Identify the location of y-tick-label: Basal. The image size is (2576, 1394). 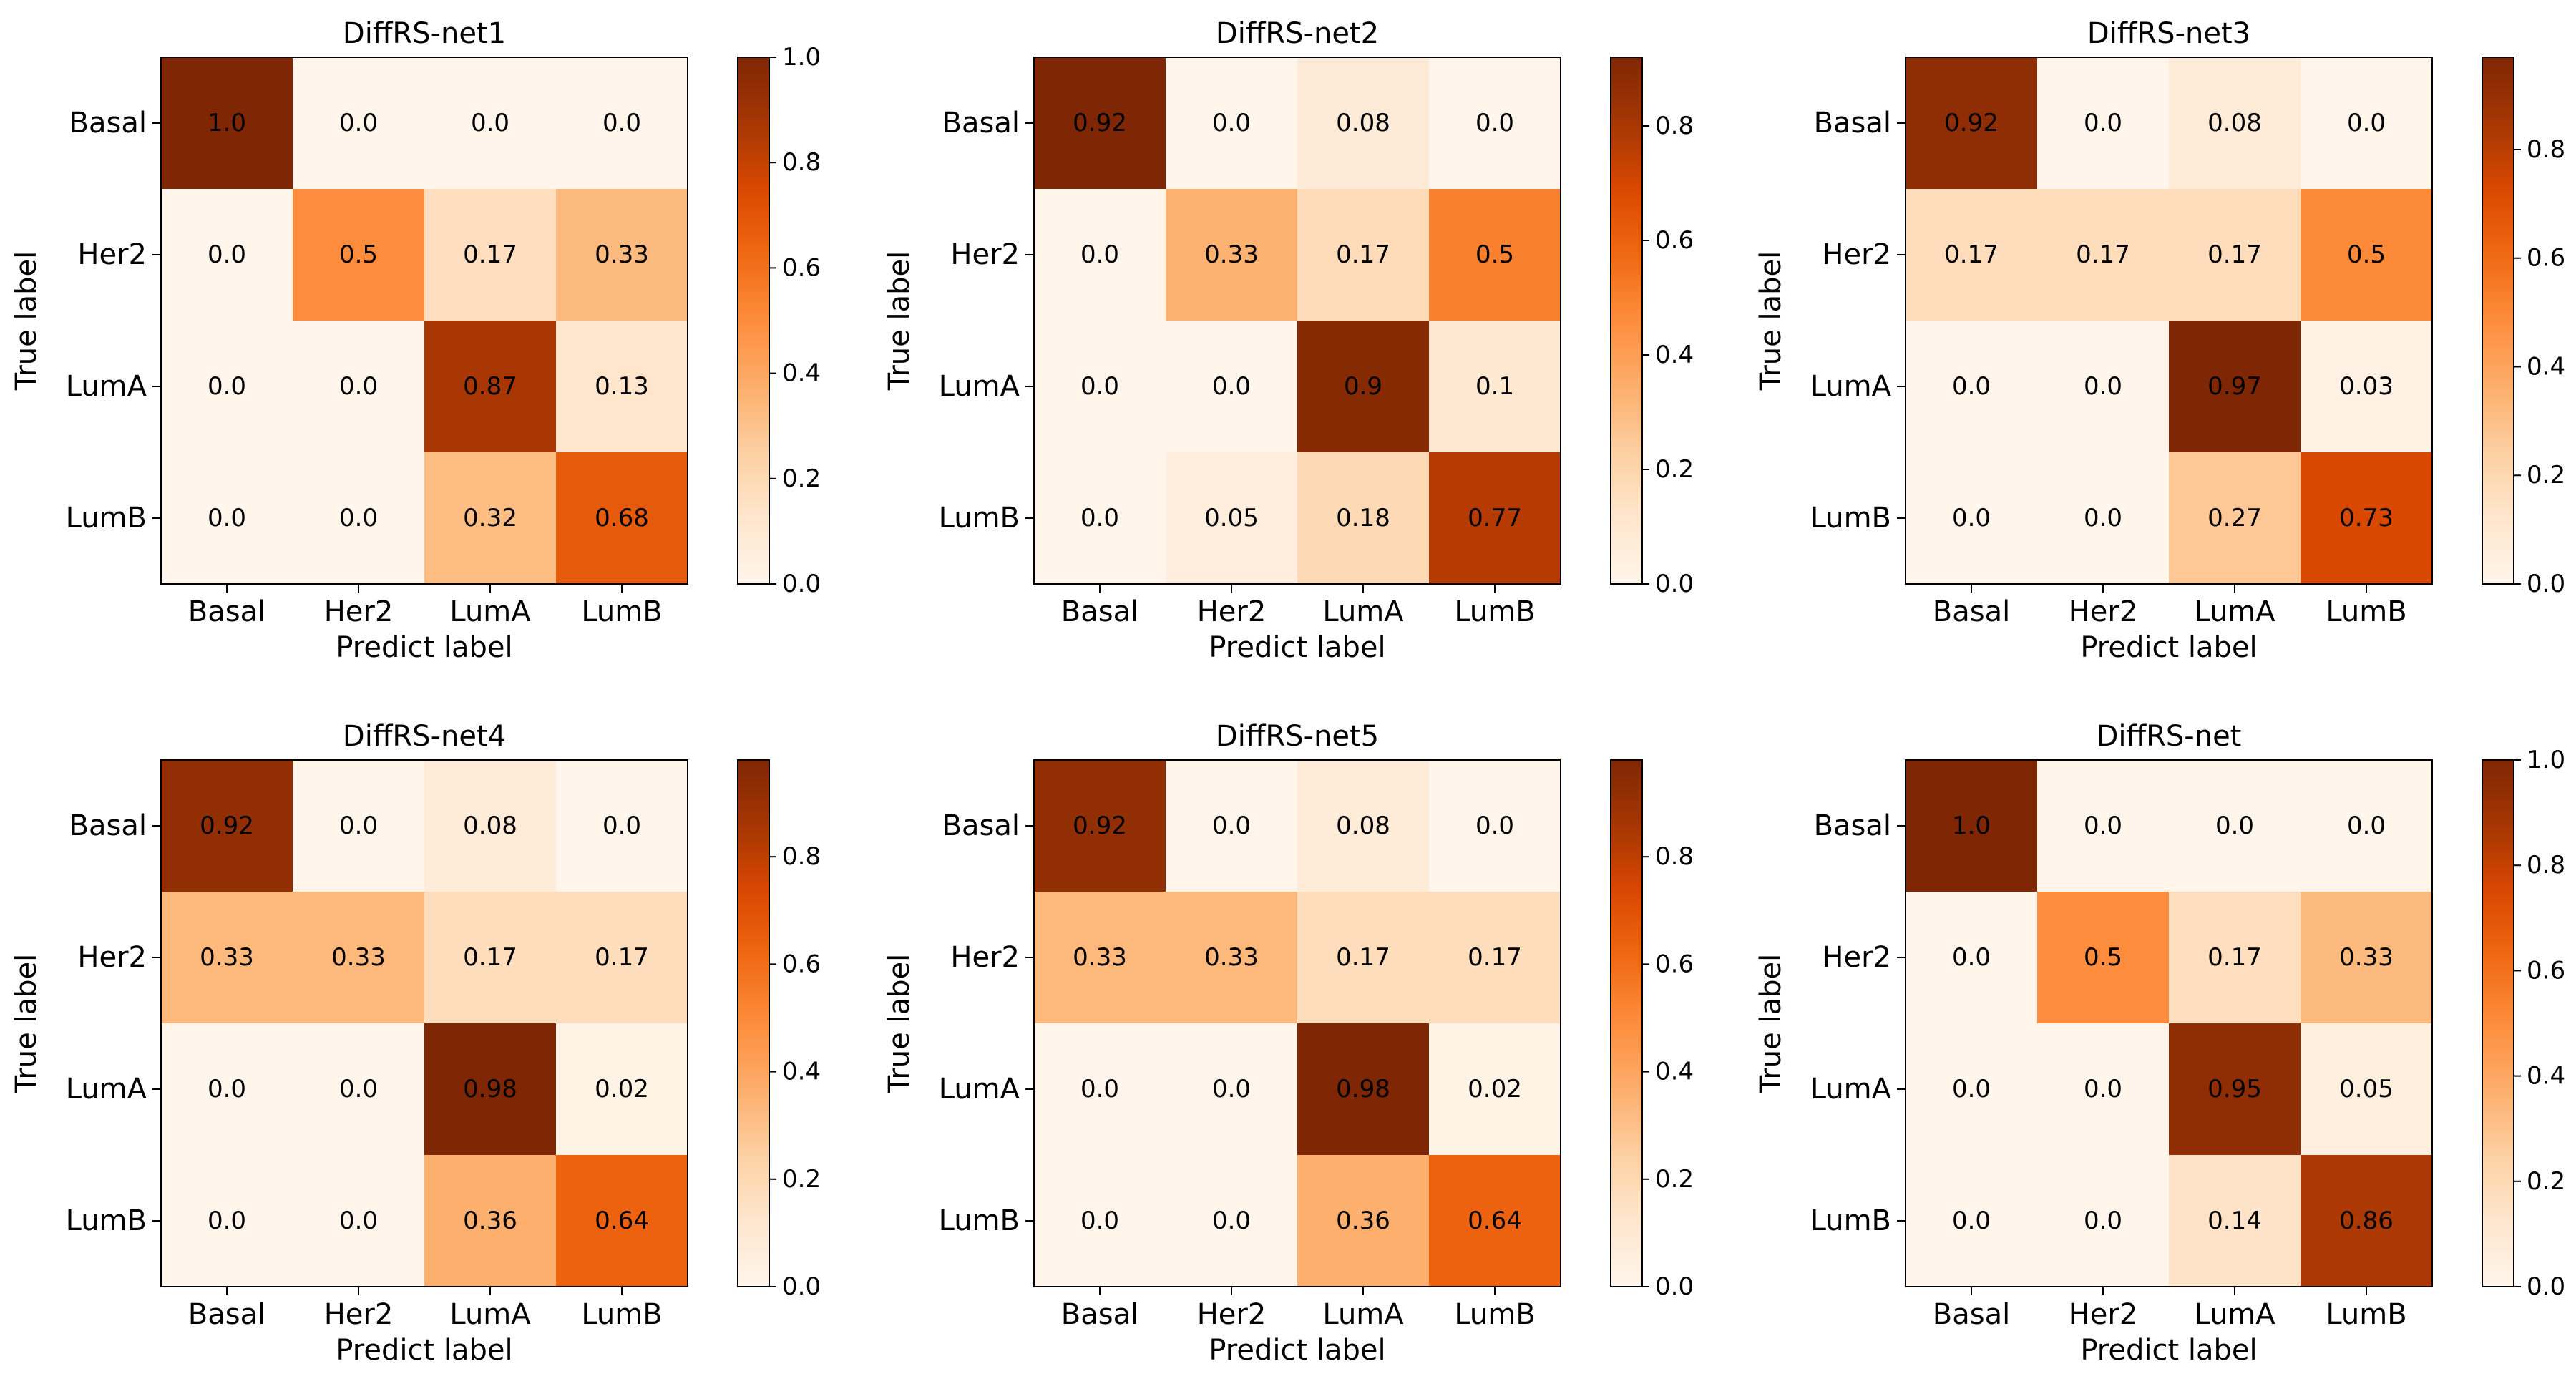
(1852, 825).